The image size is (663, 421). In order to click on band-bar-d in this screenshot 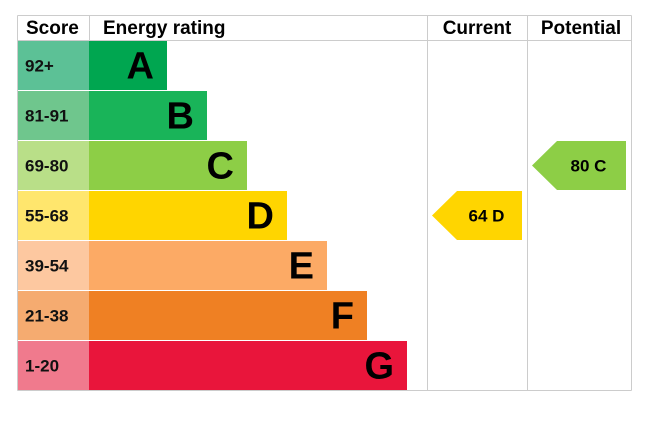, I will do `click(188, 215)`.